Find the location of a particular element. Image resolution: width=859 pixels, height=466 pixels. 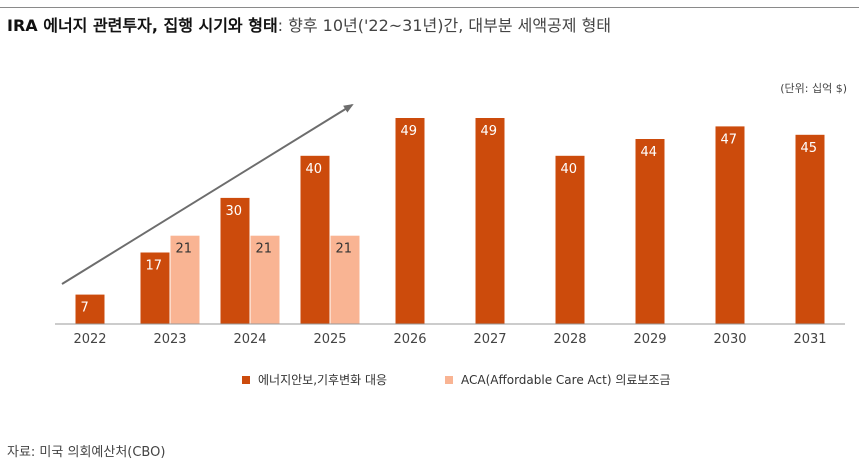

legend-label-energy: 에너지안보,기후변화 대응 is located at coordinates (323, 380).